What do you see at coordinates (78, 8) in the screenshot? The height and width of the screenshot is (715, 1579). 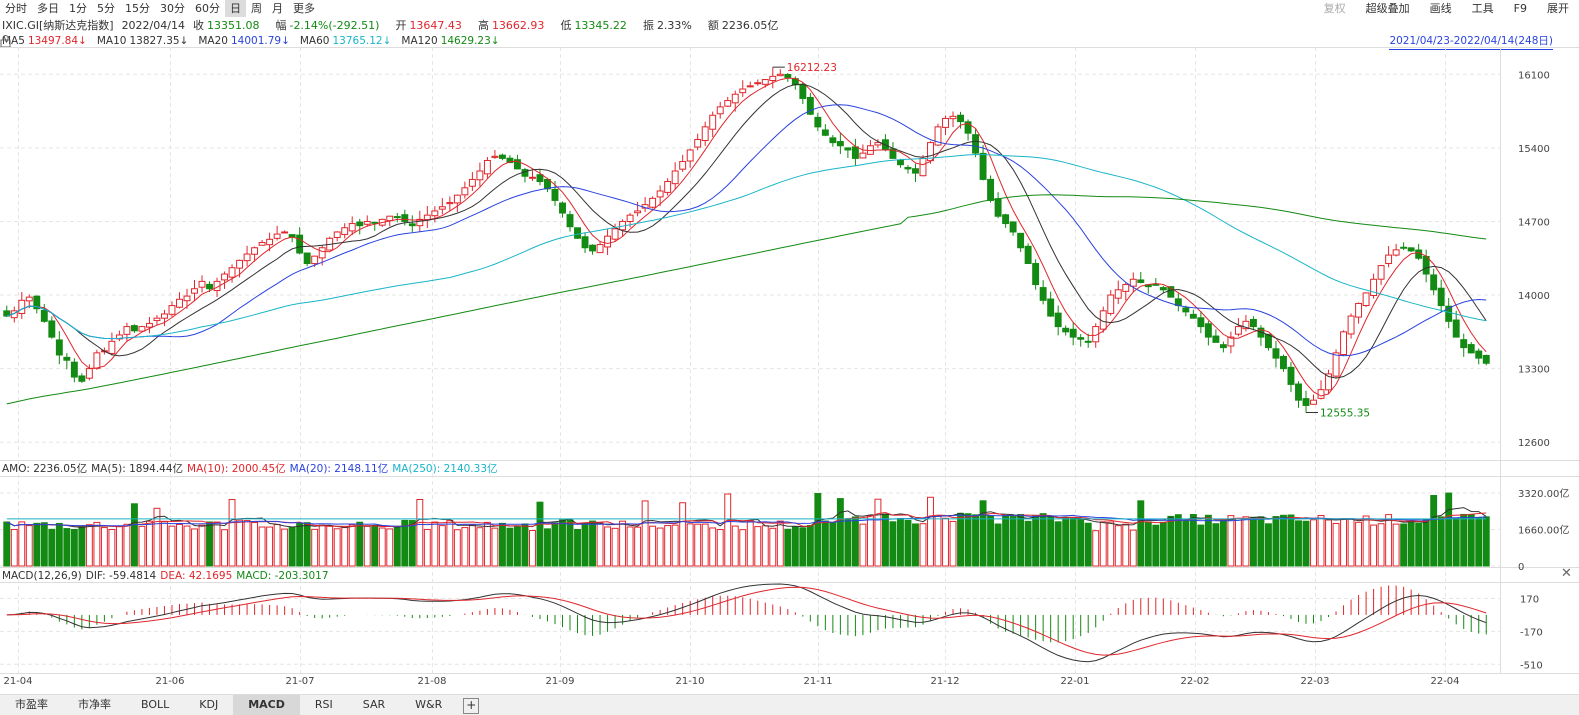 I see `timeframe-2: 1分` at bounding box center [78, 8].